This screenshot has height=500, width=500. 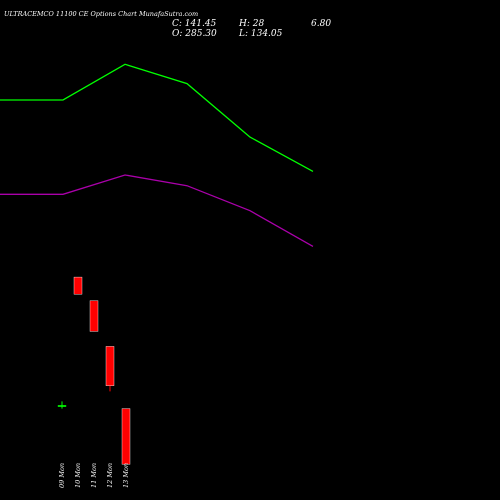 I want to click on x-tick-label: 13 Mon, so click(x=126, y=475).